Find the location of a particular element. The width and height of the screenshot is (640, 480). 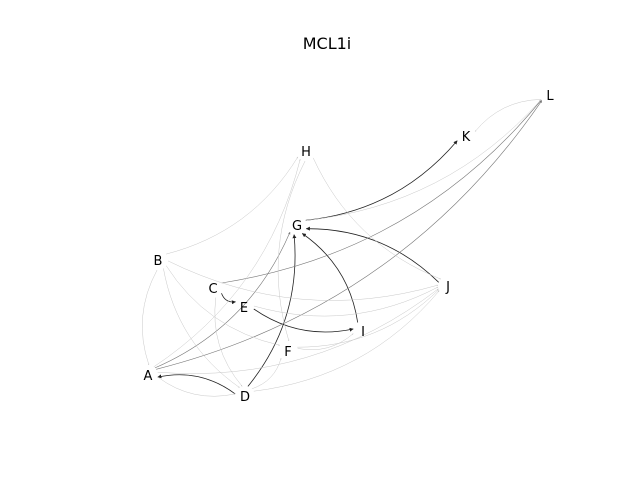

edge-A-G is located at coordinates (222, 300).